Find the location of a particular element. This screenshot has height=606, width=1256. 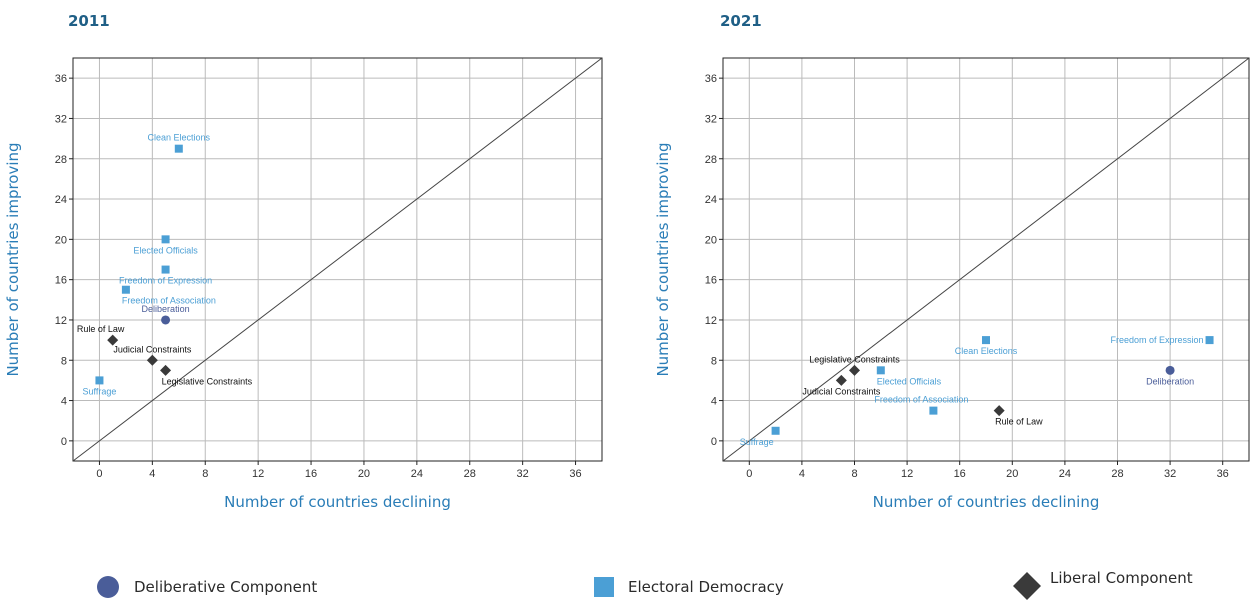

legend-label-electoral: Electoral Democracy is located at coordinates (706, 587).